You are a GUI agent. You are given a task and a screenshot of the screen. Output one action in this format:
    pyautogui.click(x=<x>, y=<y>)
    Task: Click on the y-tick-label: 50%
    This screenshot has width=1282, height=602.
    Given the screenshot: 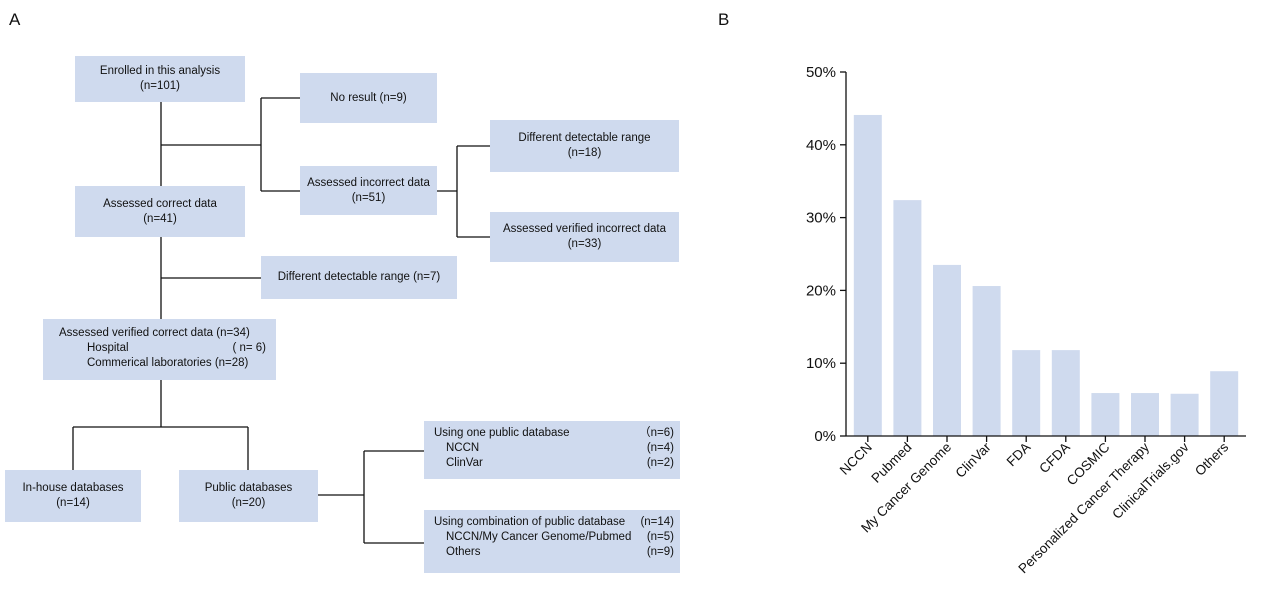 What is the action you would take?
    pyautogui.click(x=821, y=72)
    